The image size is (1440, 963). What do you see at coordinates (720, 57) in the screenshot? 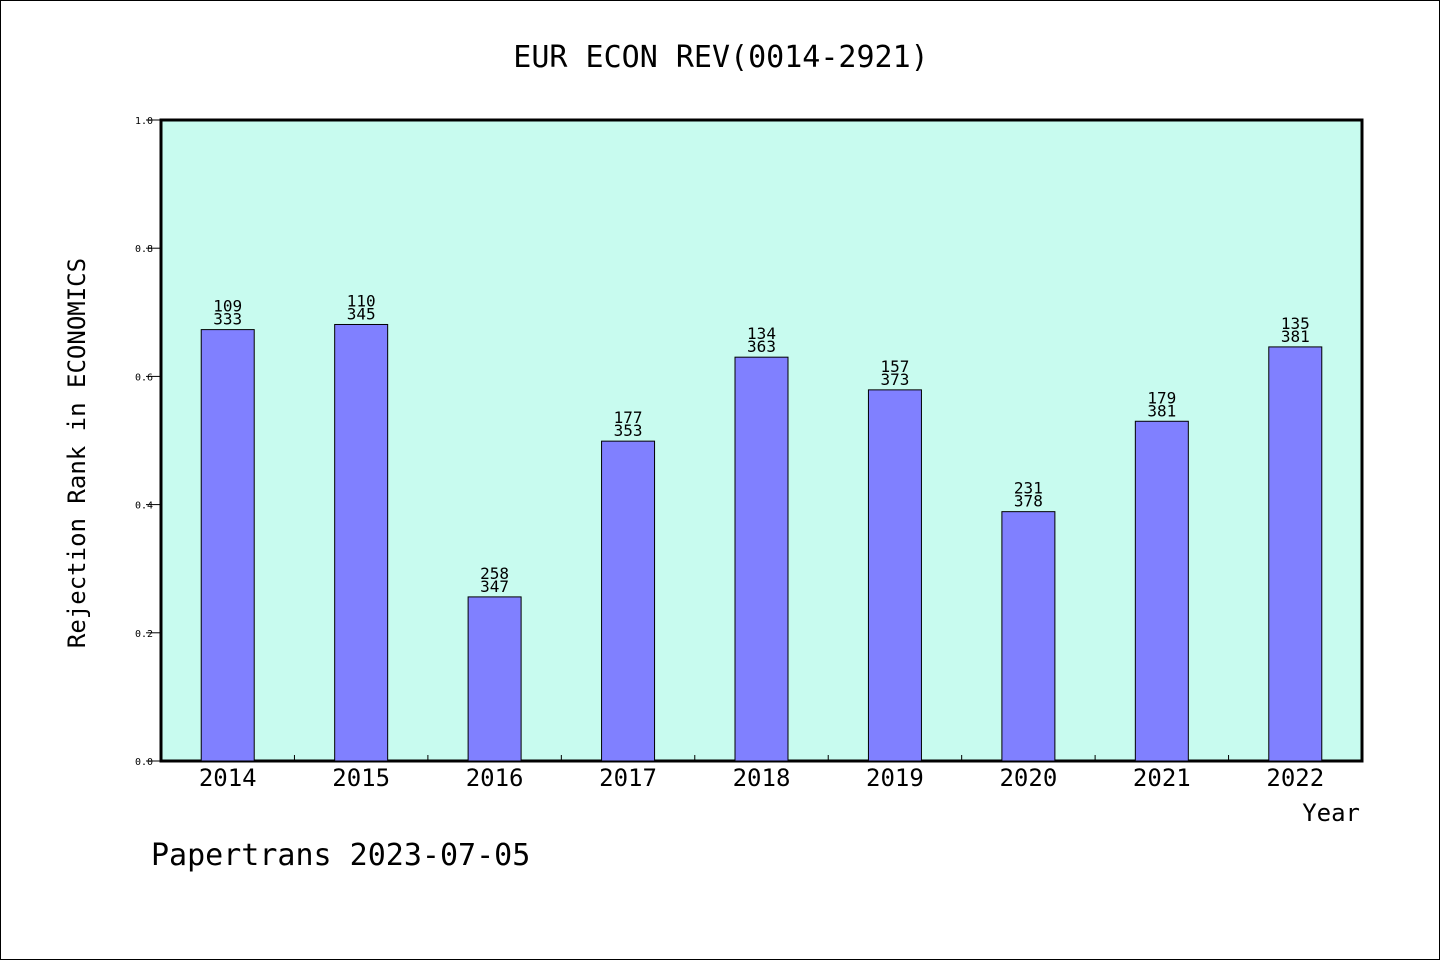
I see `chart-title: EUR ECON REV(0014-2921)` at bounding box center [720, 57].